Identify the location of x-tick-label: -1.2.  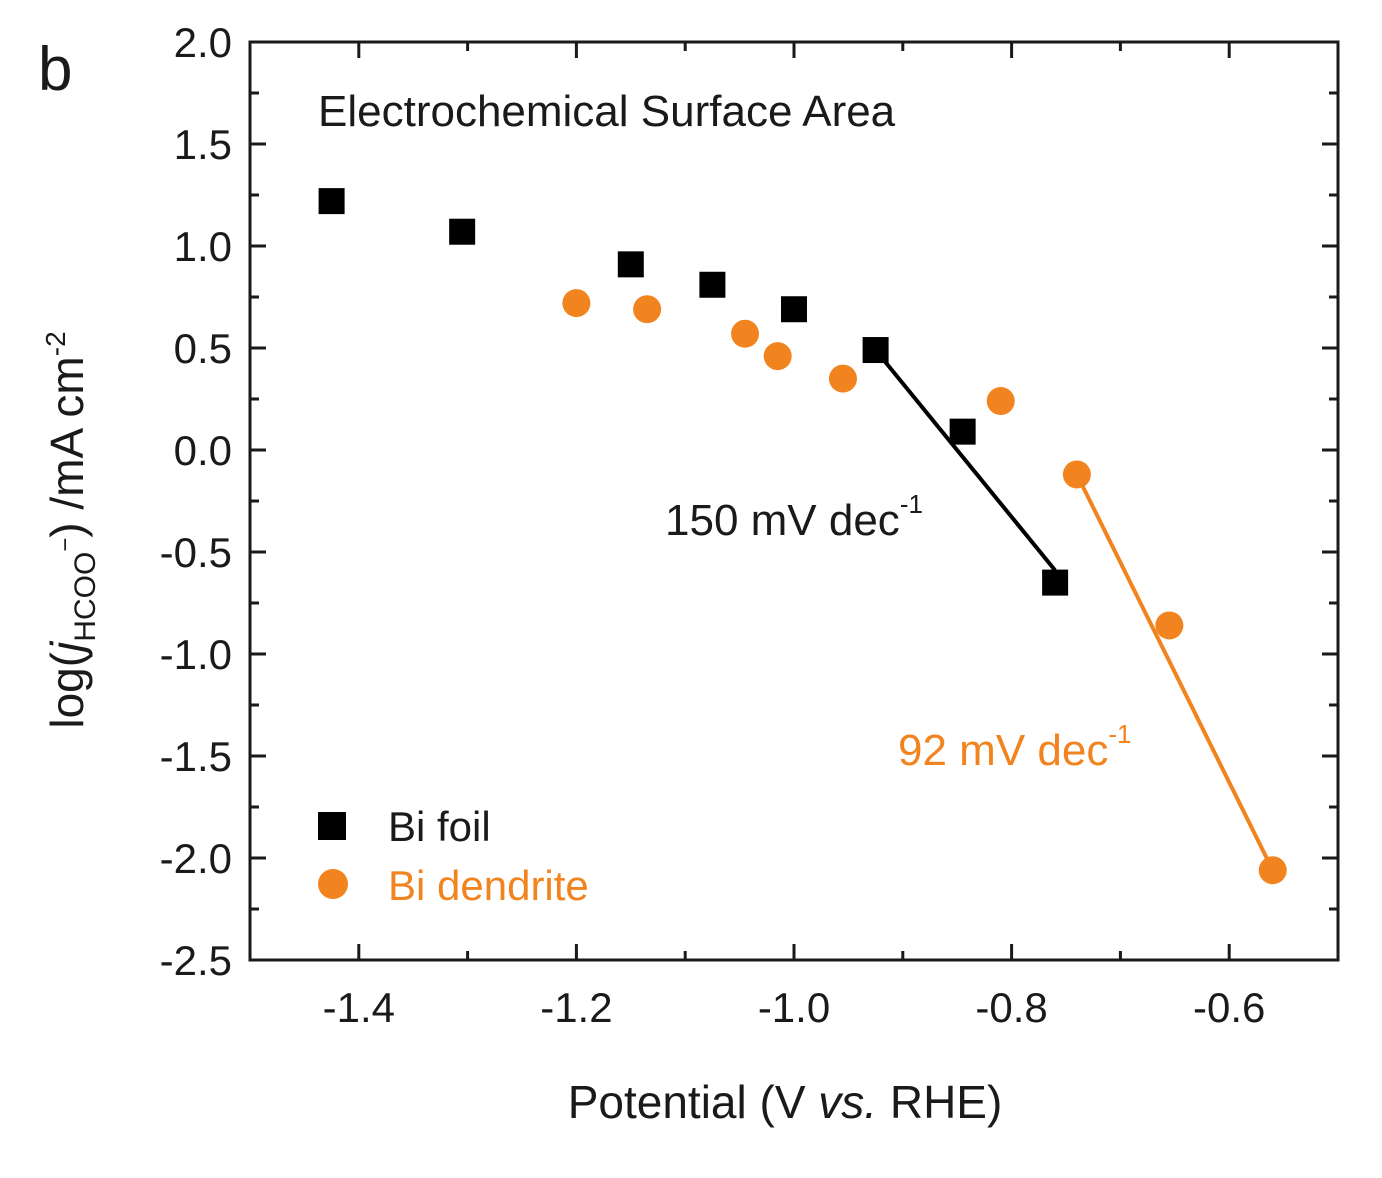
(576, 1007).